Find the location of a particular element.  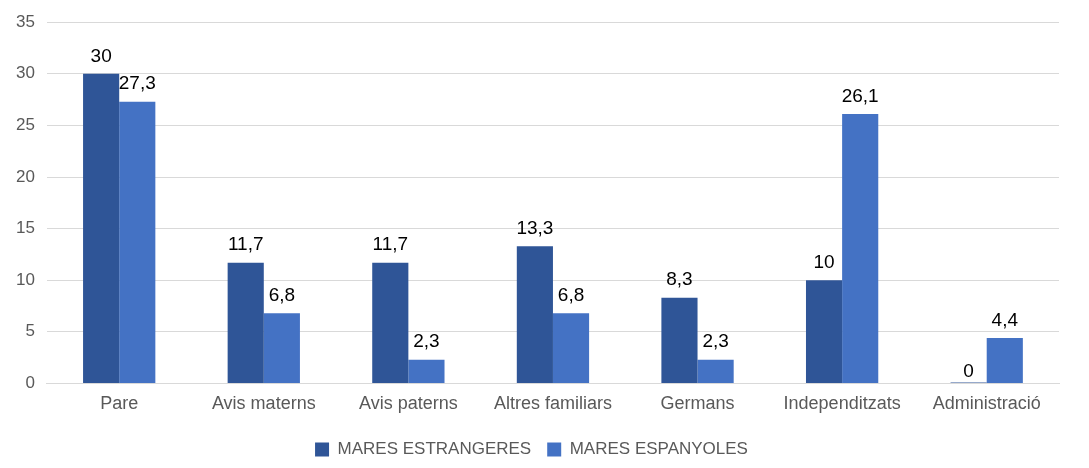

data-label: 26,1 is located at coordinates (860, 95).